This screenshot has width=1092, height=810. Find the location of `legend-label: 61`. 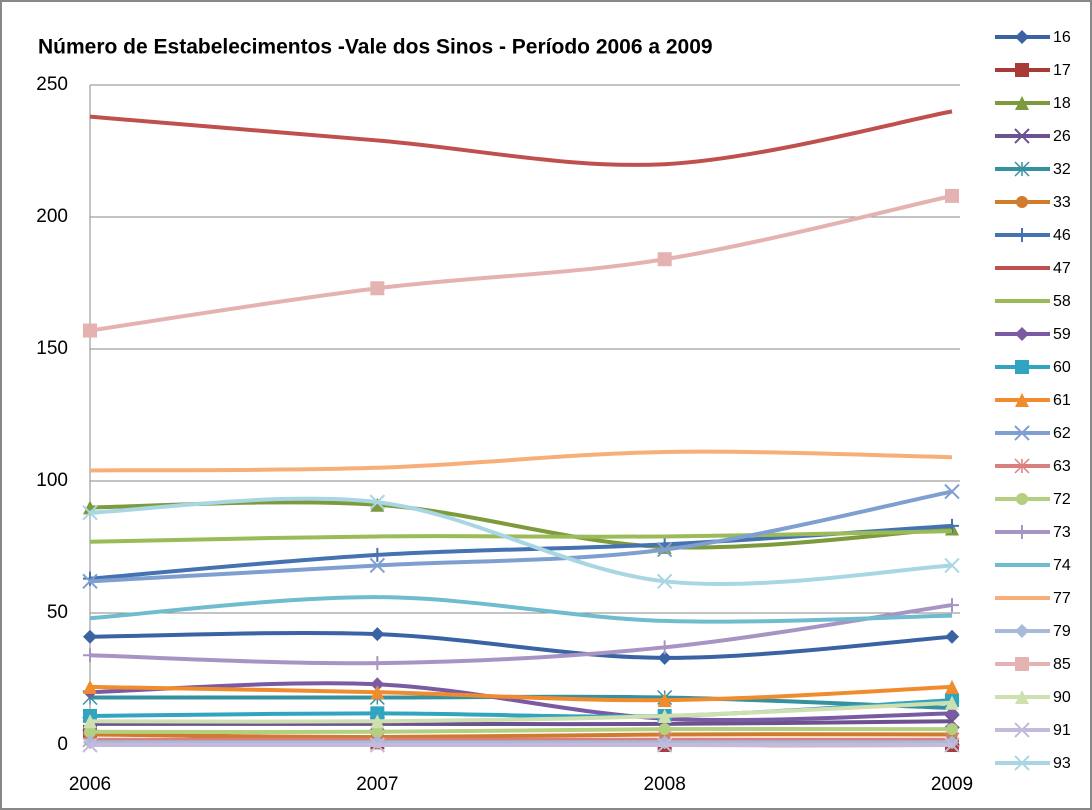

legend-label: 61 is located at coordinates (1062, 400).